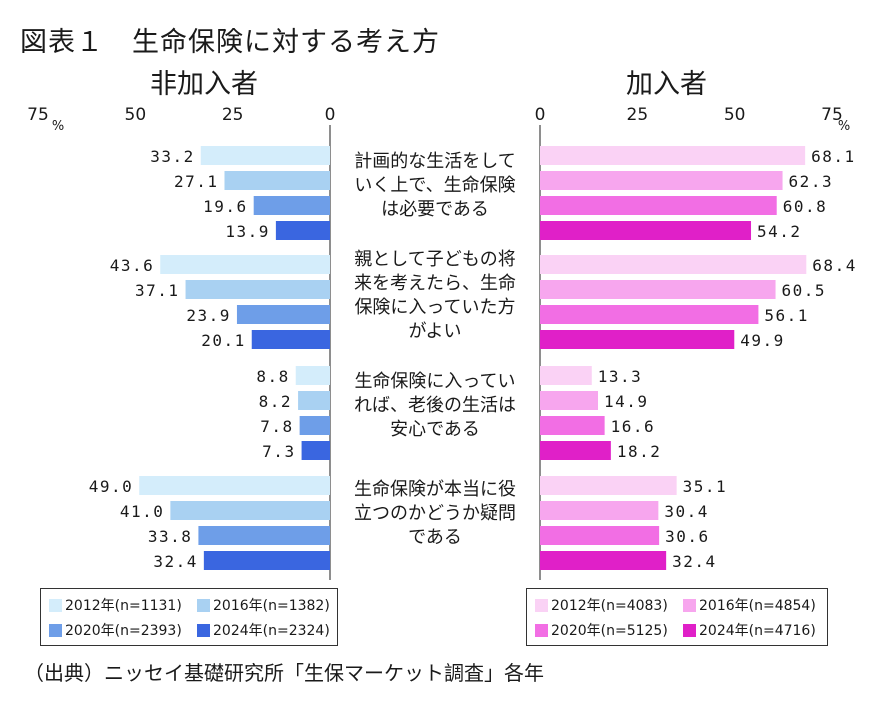 The image size is (882, 718). Describe the element at coordinates (278, 451) in the screenshot. I see `non-subscriber-value-label: 7.3` at that location.